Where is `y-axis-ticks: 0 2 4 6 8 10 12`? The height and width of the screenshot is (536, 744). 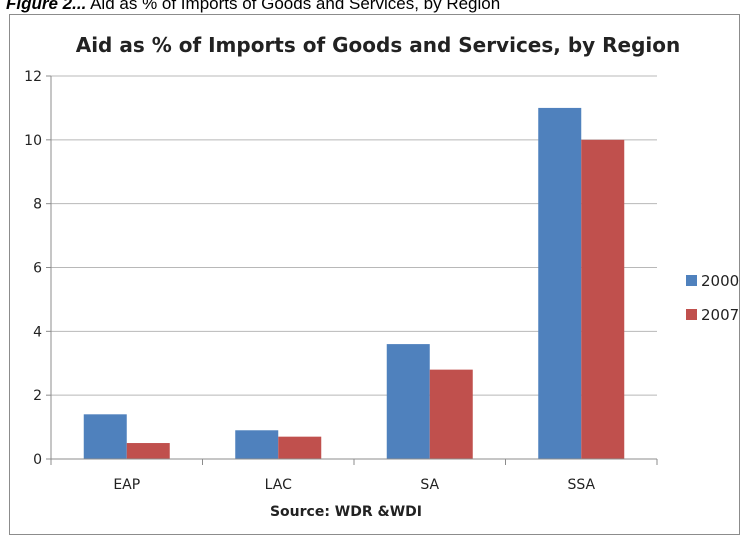 y-axis-ticks: 0 2 4 6 8 10 12 is located at coordinates (38, 268).